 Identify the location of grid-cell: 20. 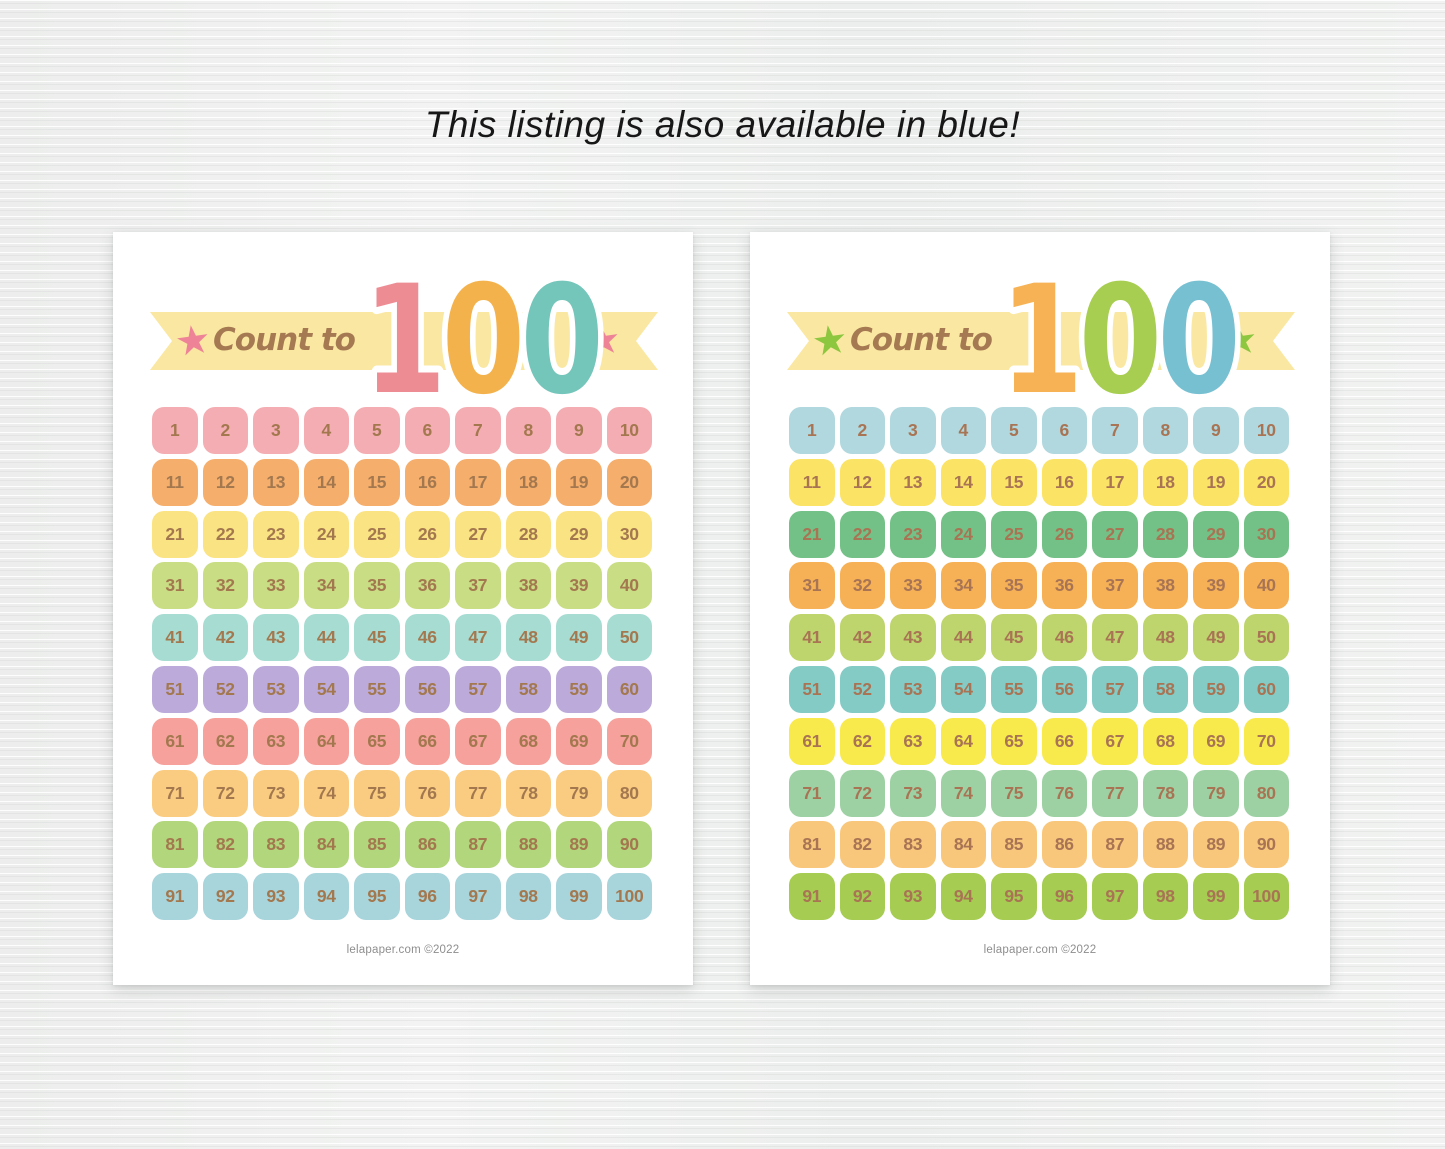
(629, 482).